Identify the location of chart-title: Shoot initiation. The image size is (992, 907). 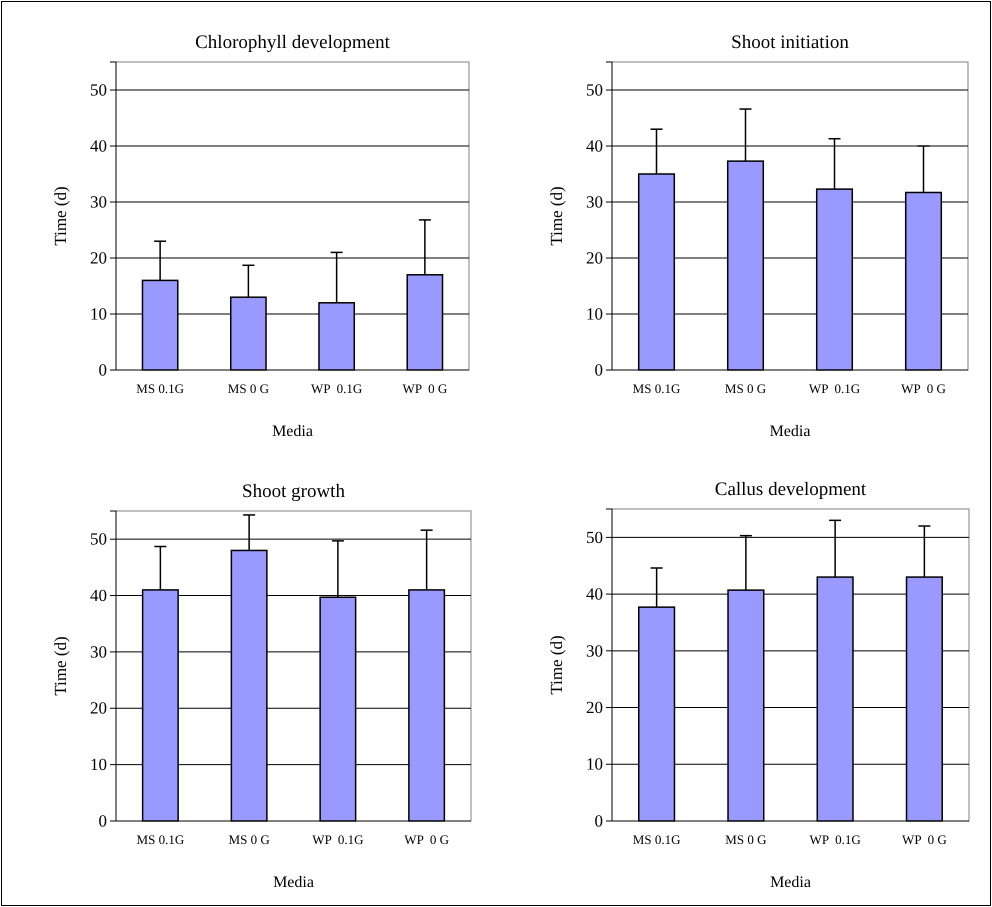
(790, 42).